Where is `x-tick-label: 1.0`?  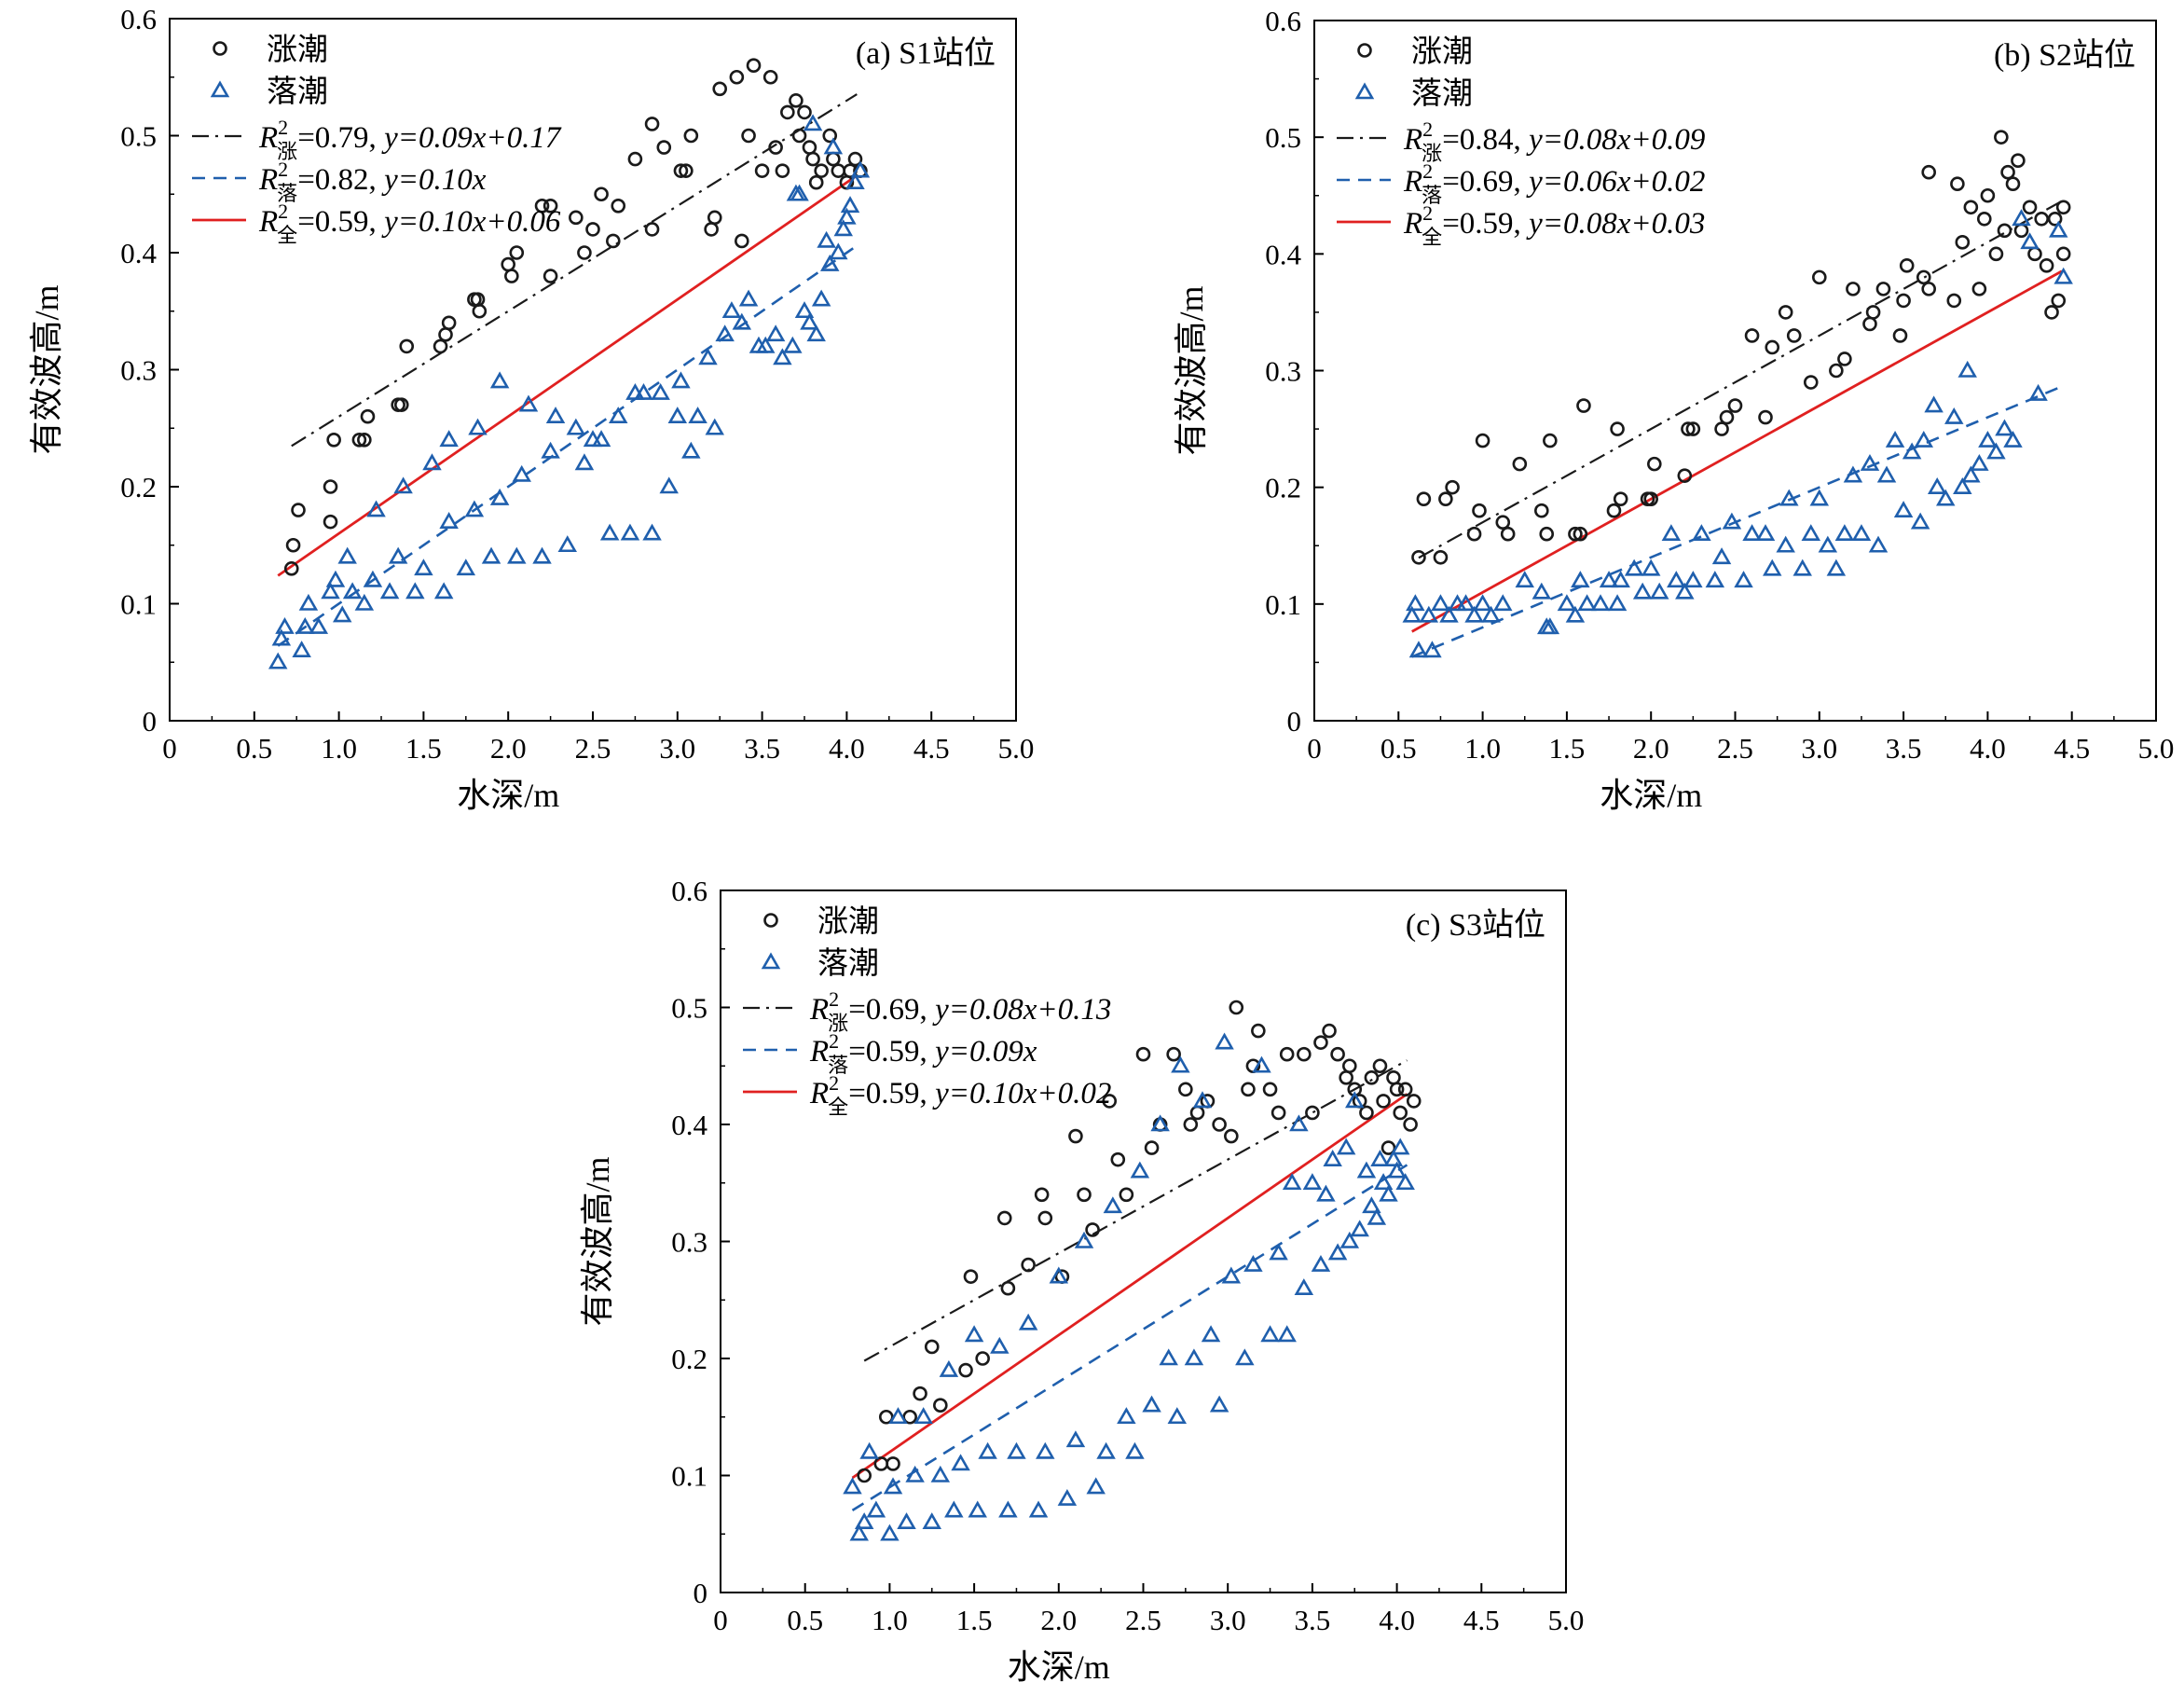
x-tick-label: 1.0 is located at coordinates (339, 749).